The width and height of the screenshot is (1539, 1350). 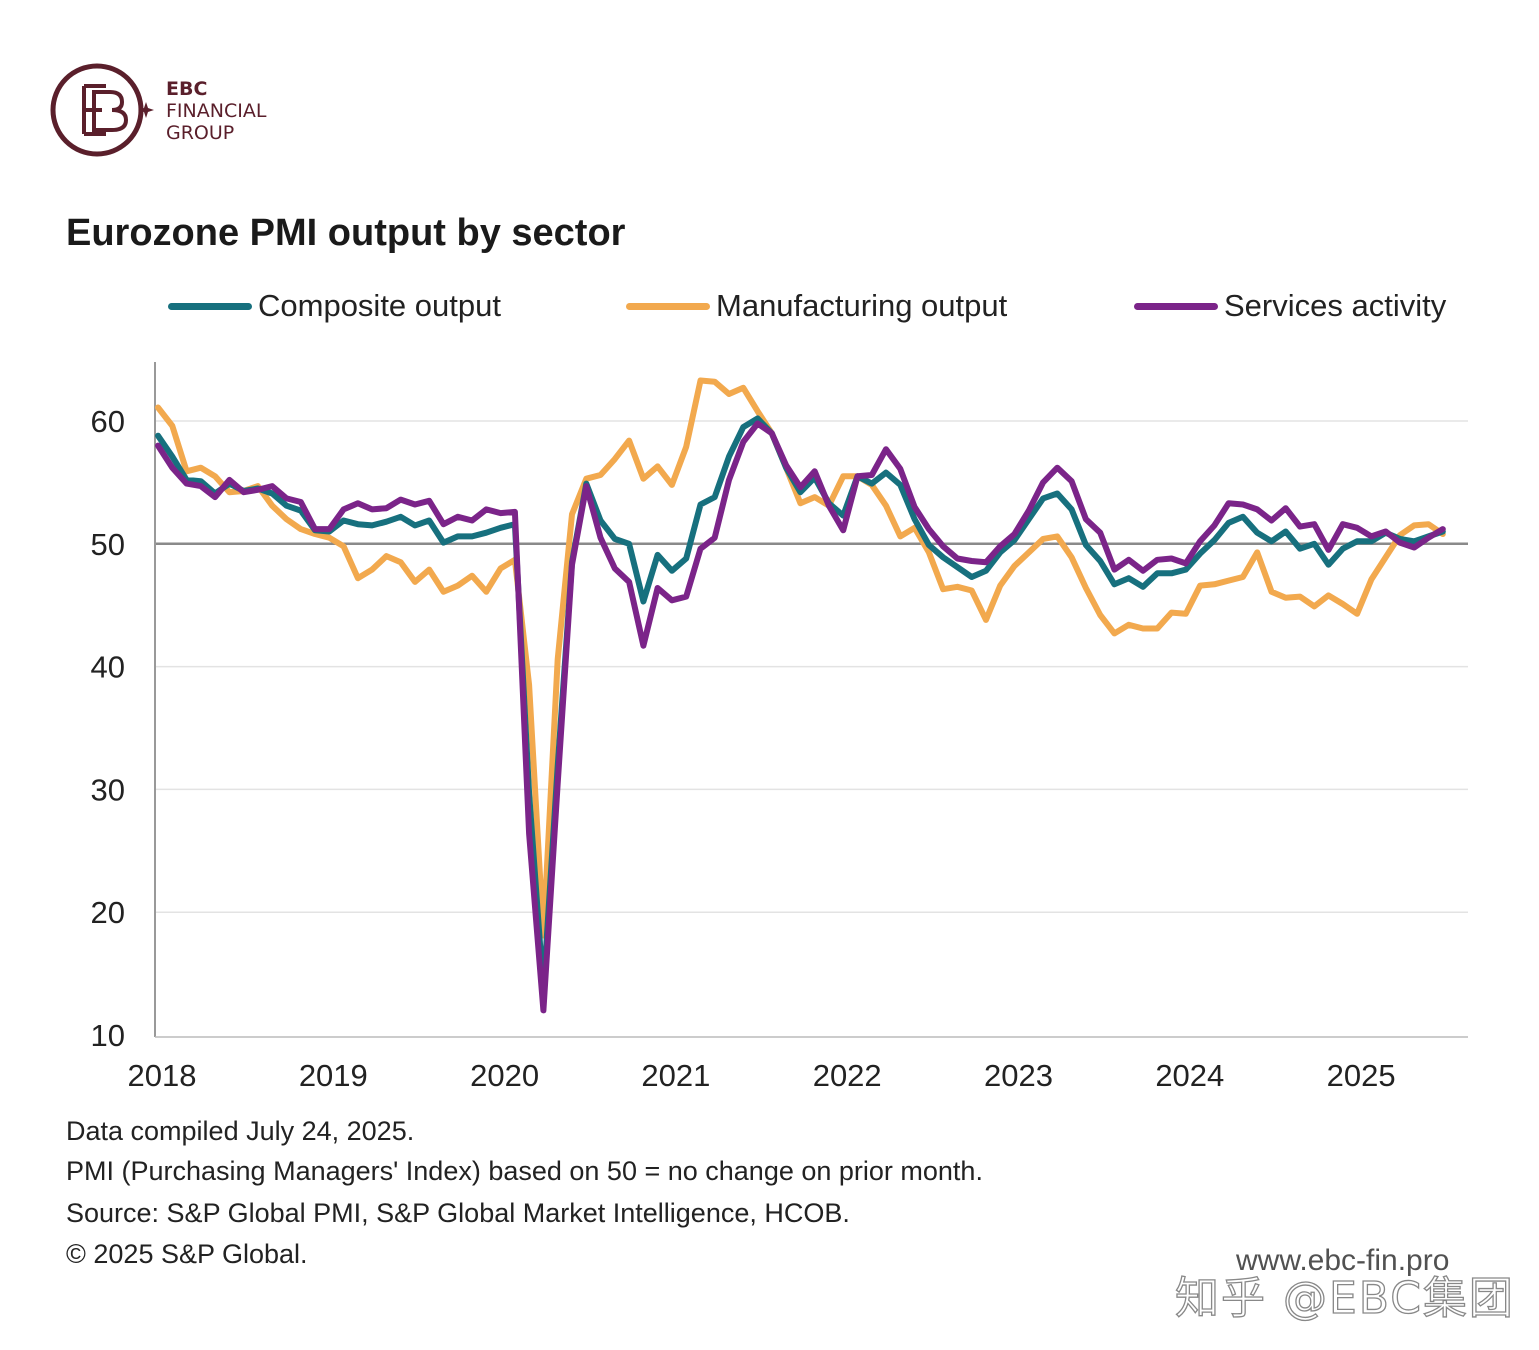 What do you see at coordinates (1189, 1075) in the screenshot?
I see `x-tick-2024: 2024` at bounding box center [1189, 1075].